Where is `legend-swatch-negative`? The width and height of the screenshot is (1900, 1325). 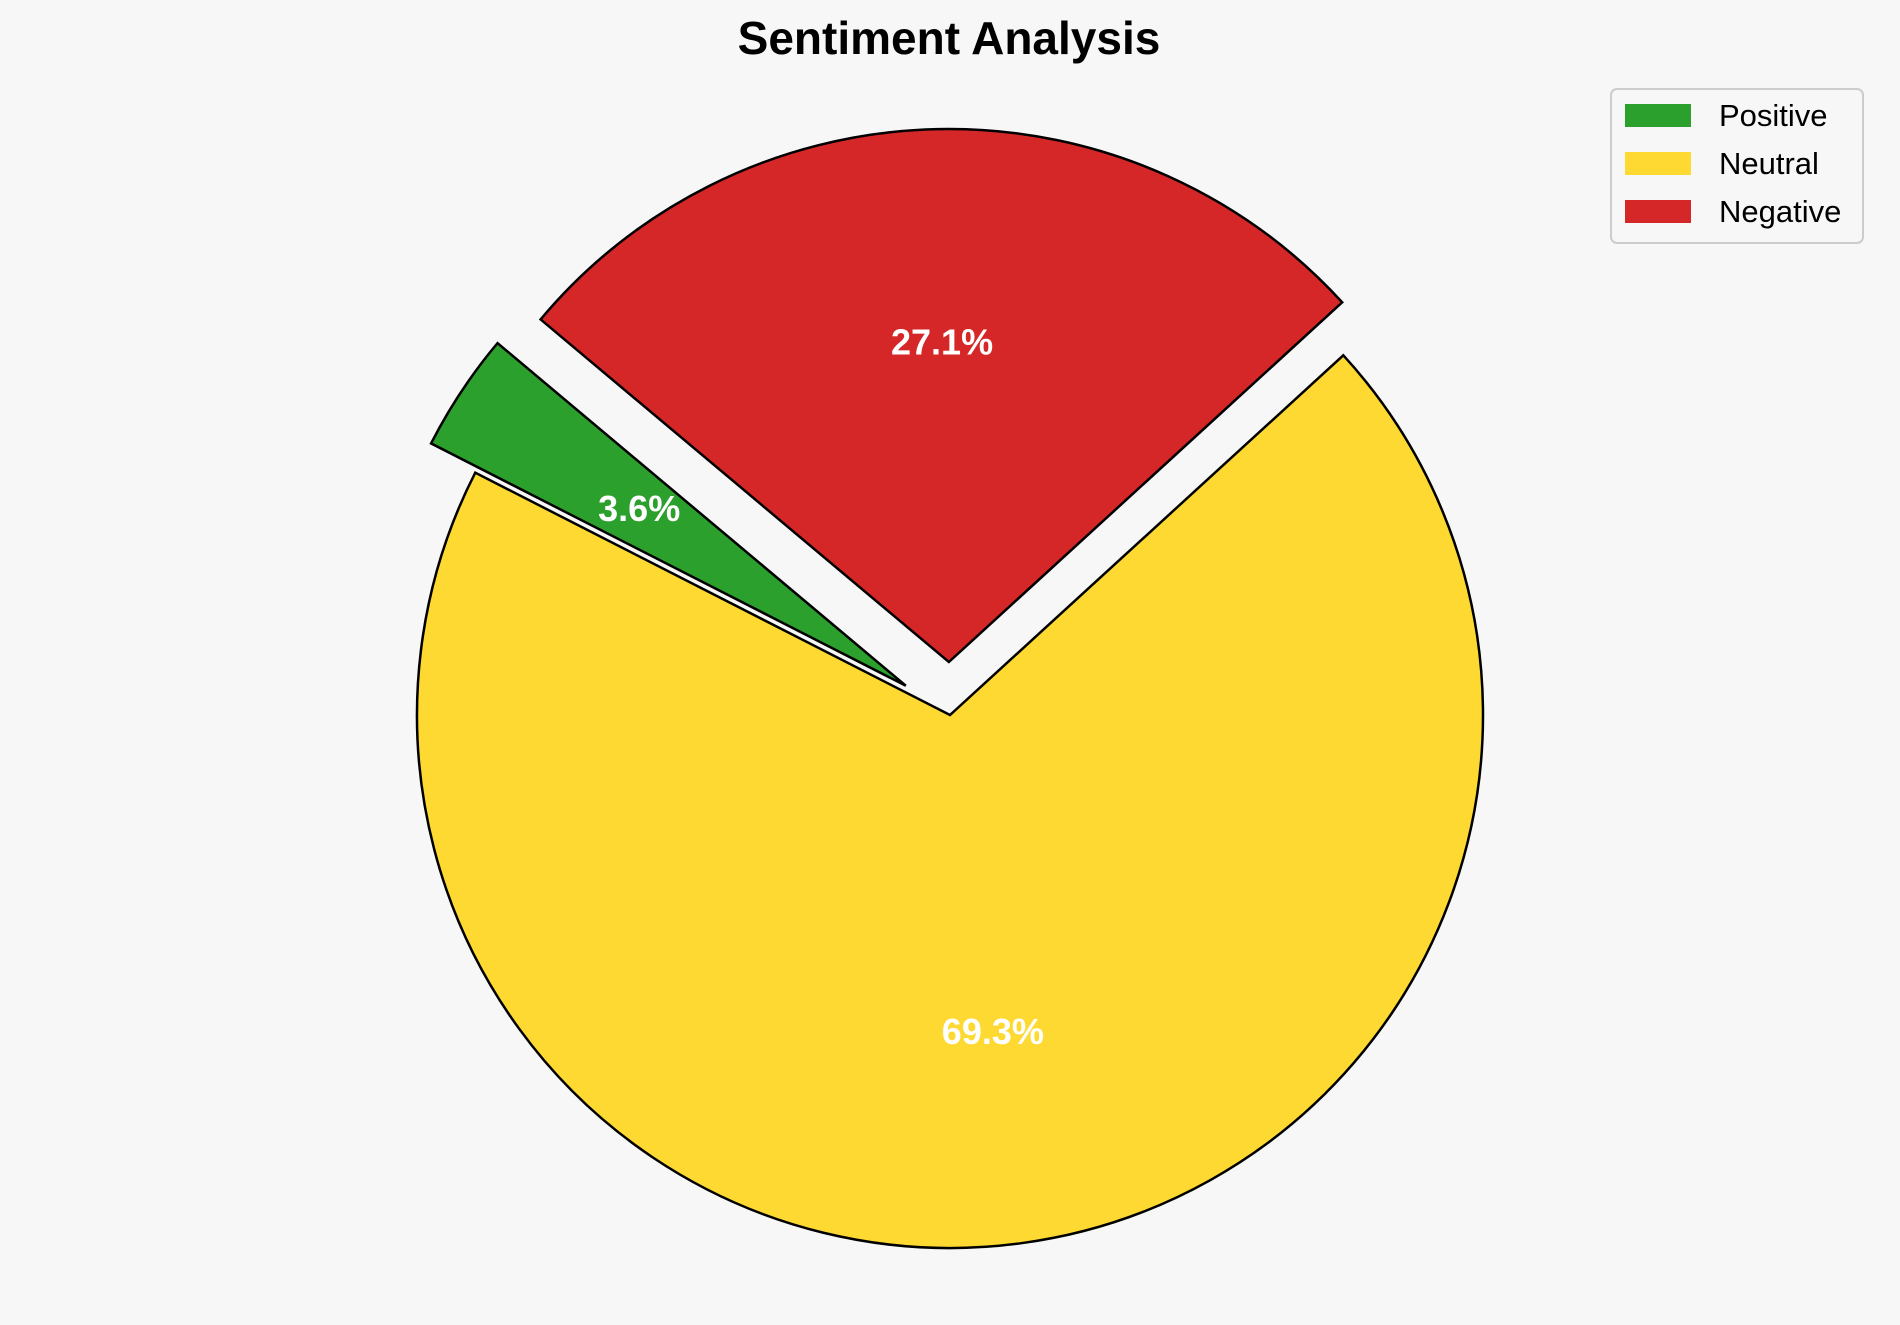
legend-swatch-negative is located at coordinates (1658, 211).